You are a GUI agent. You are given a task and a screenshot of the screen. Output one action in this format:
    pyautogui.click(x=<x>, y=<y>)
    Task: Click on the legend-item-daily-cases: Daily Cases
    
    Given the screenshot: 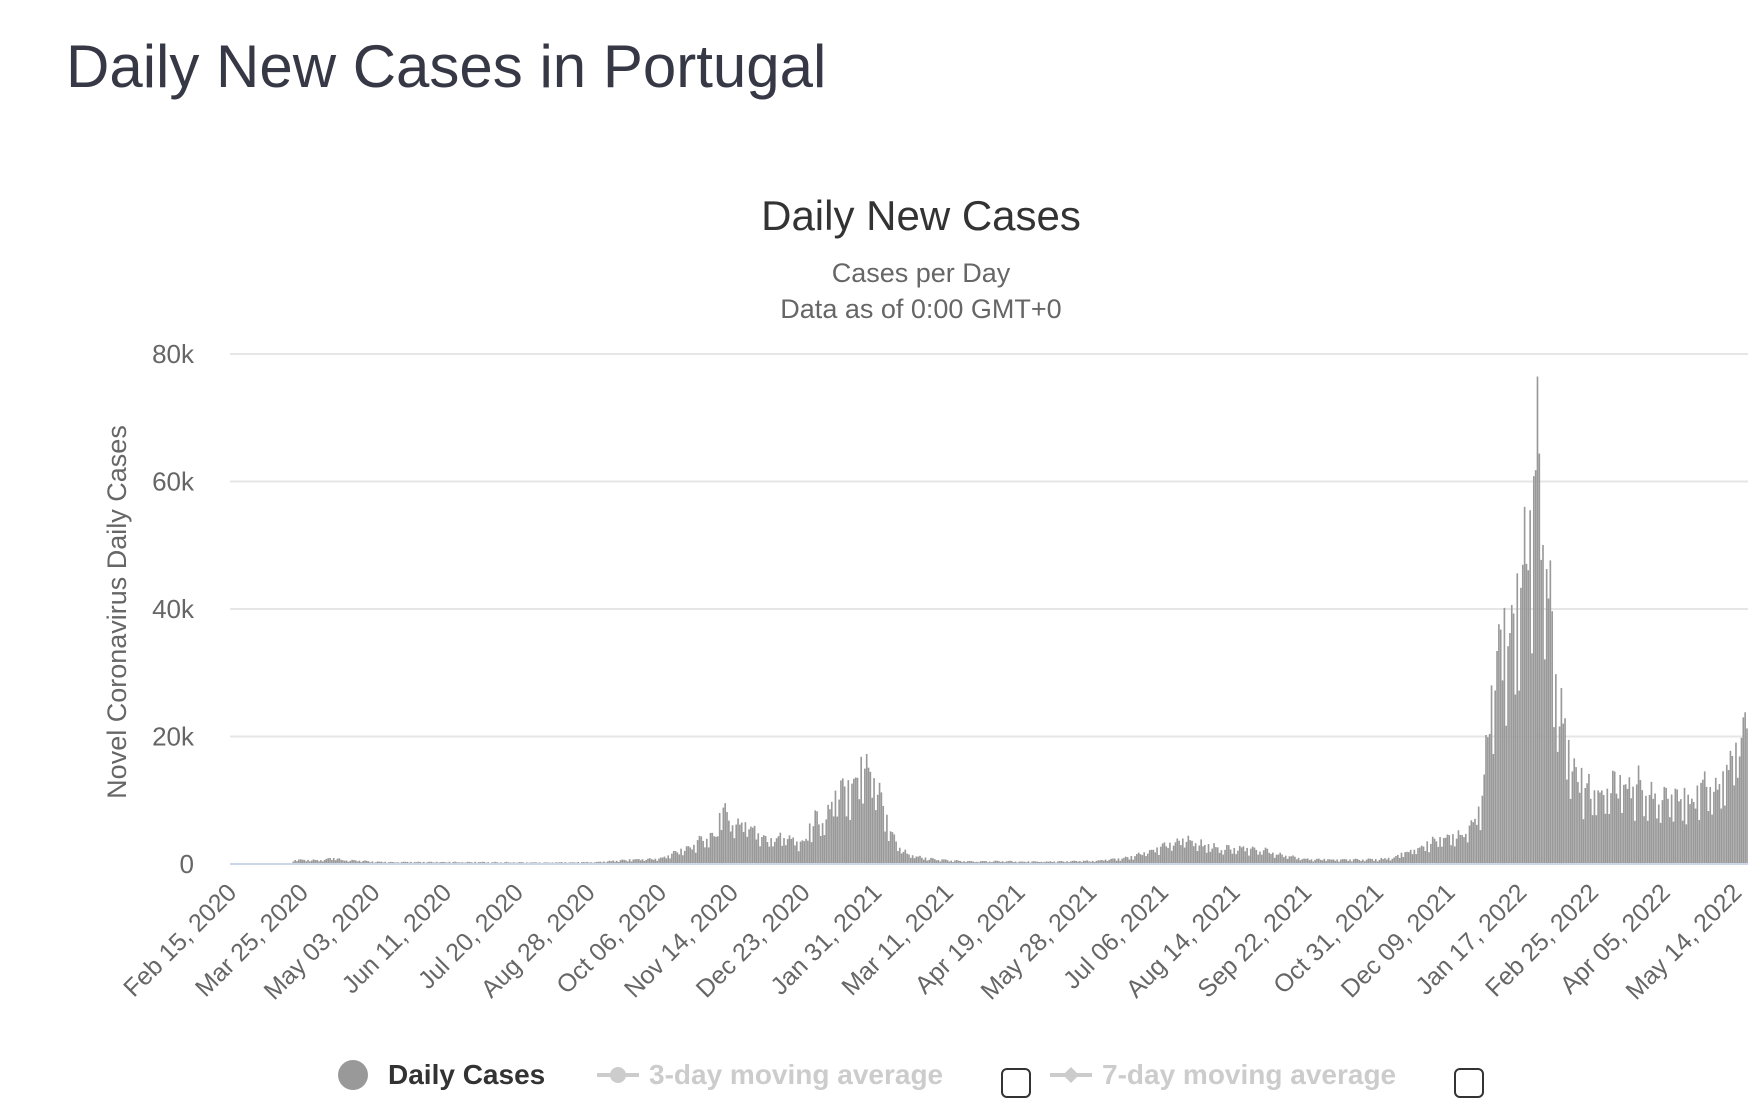 What is the action you would take?
    pyautogui.click(x=440, y=1075)
    